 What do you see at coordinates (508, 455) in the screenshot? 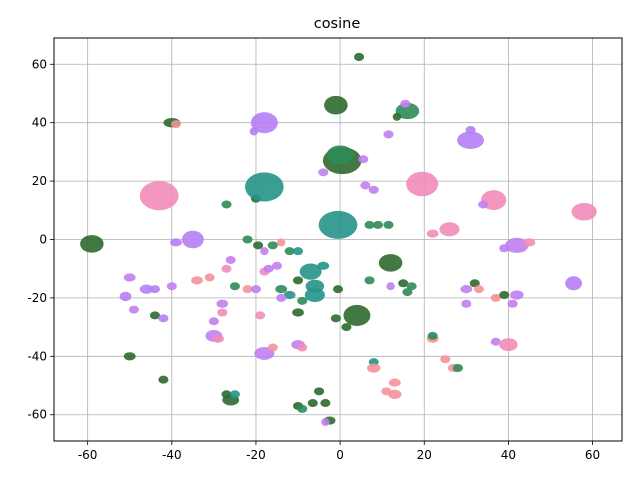
I see `x-tick-label: 40` at bounding box center [508, 455].